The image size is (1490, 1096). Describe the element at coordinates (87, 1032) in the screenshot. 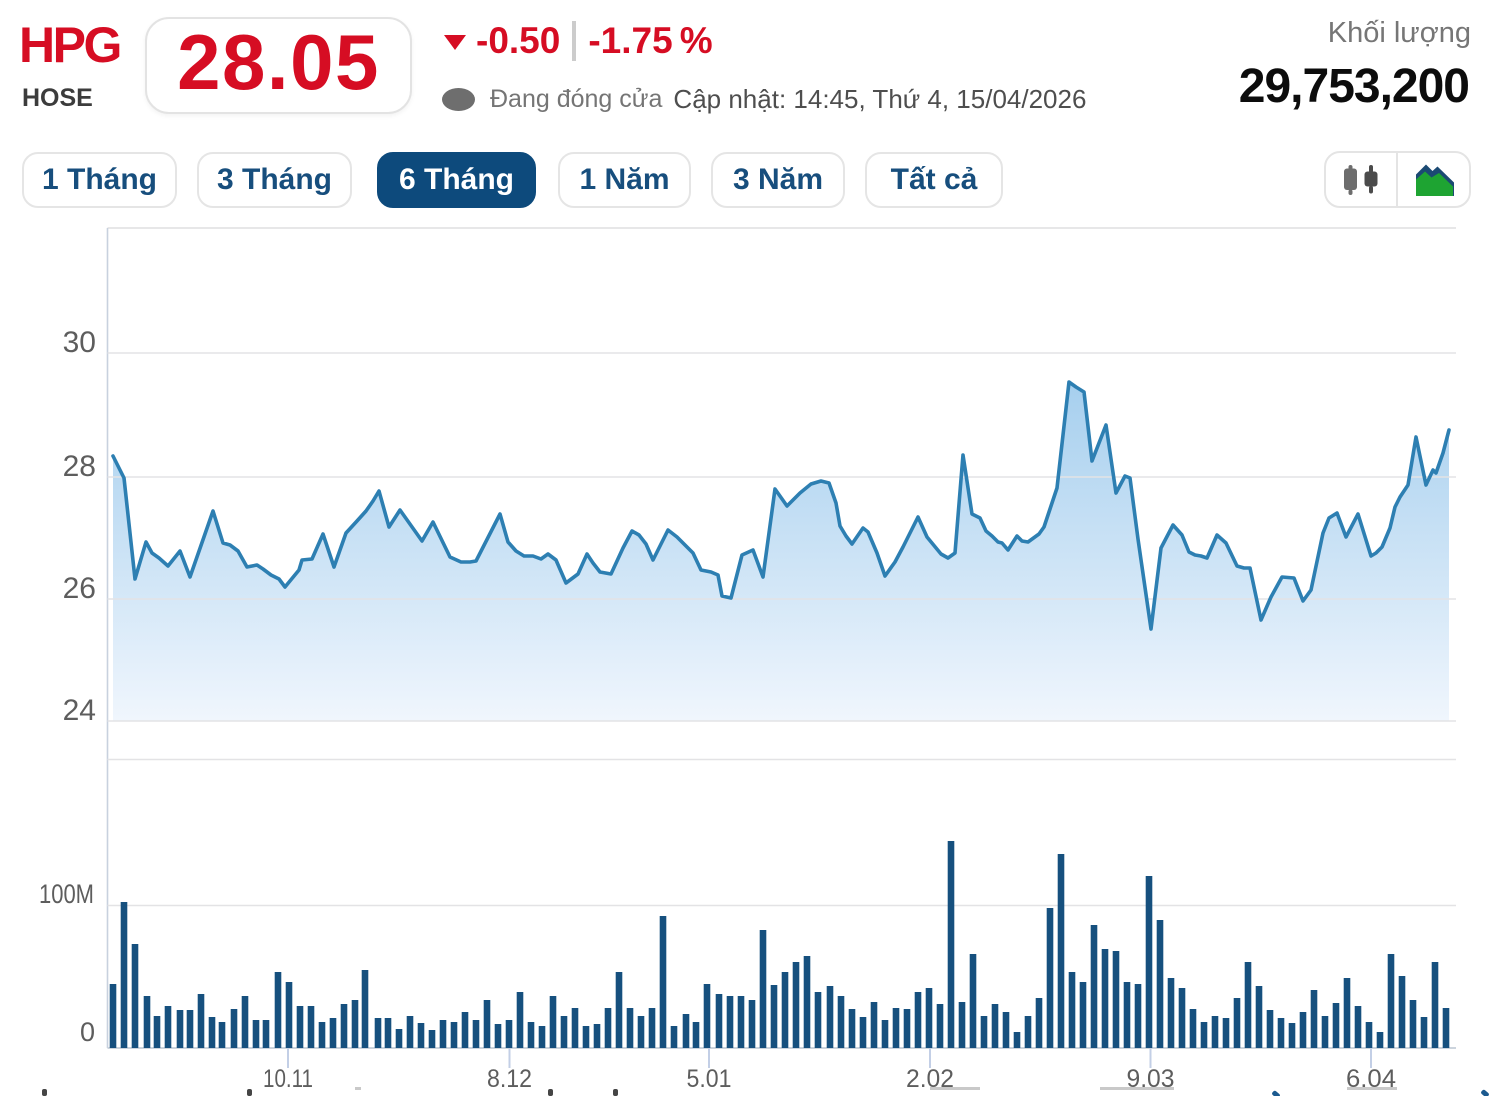

I see `svg-text: 0` at that location.